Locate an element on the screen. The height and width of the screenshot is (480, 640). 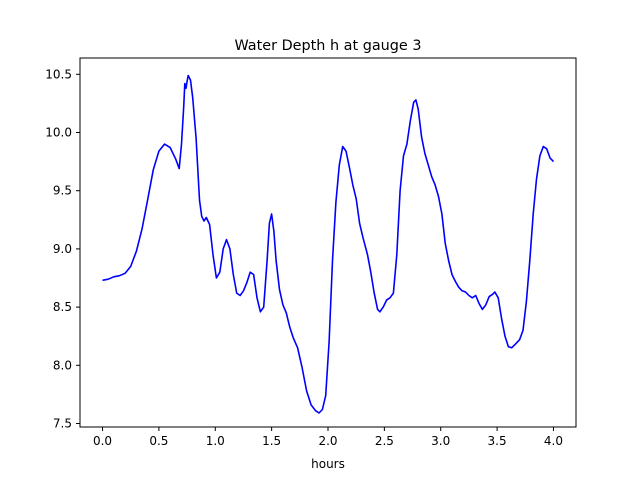
x-tick-label: 1.5 is located at coordinates (271, 441).